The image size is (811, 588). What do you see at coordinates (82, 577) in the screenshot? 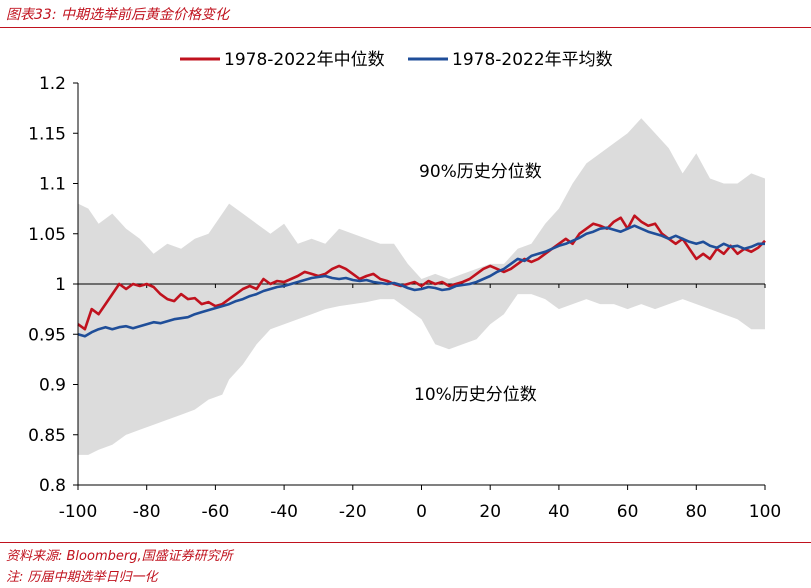
I see `footnote: 注: 历届中期选举日归一化` at bounding box center [82, 577].